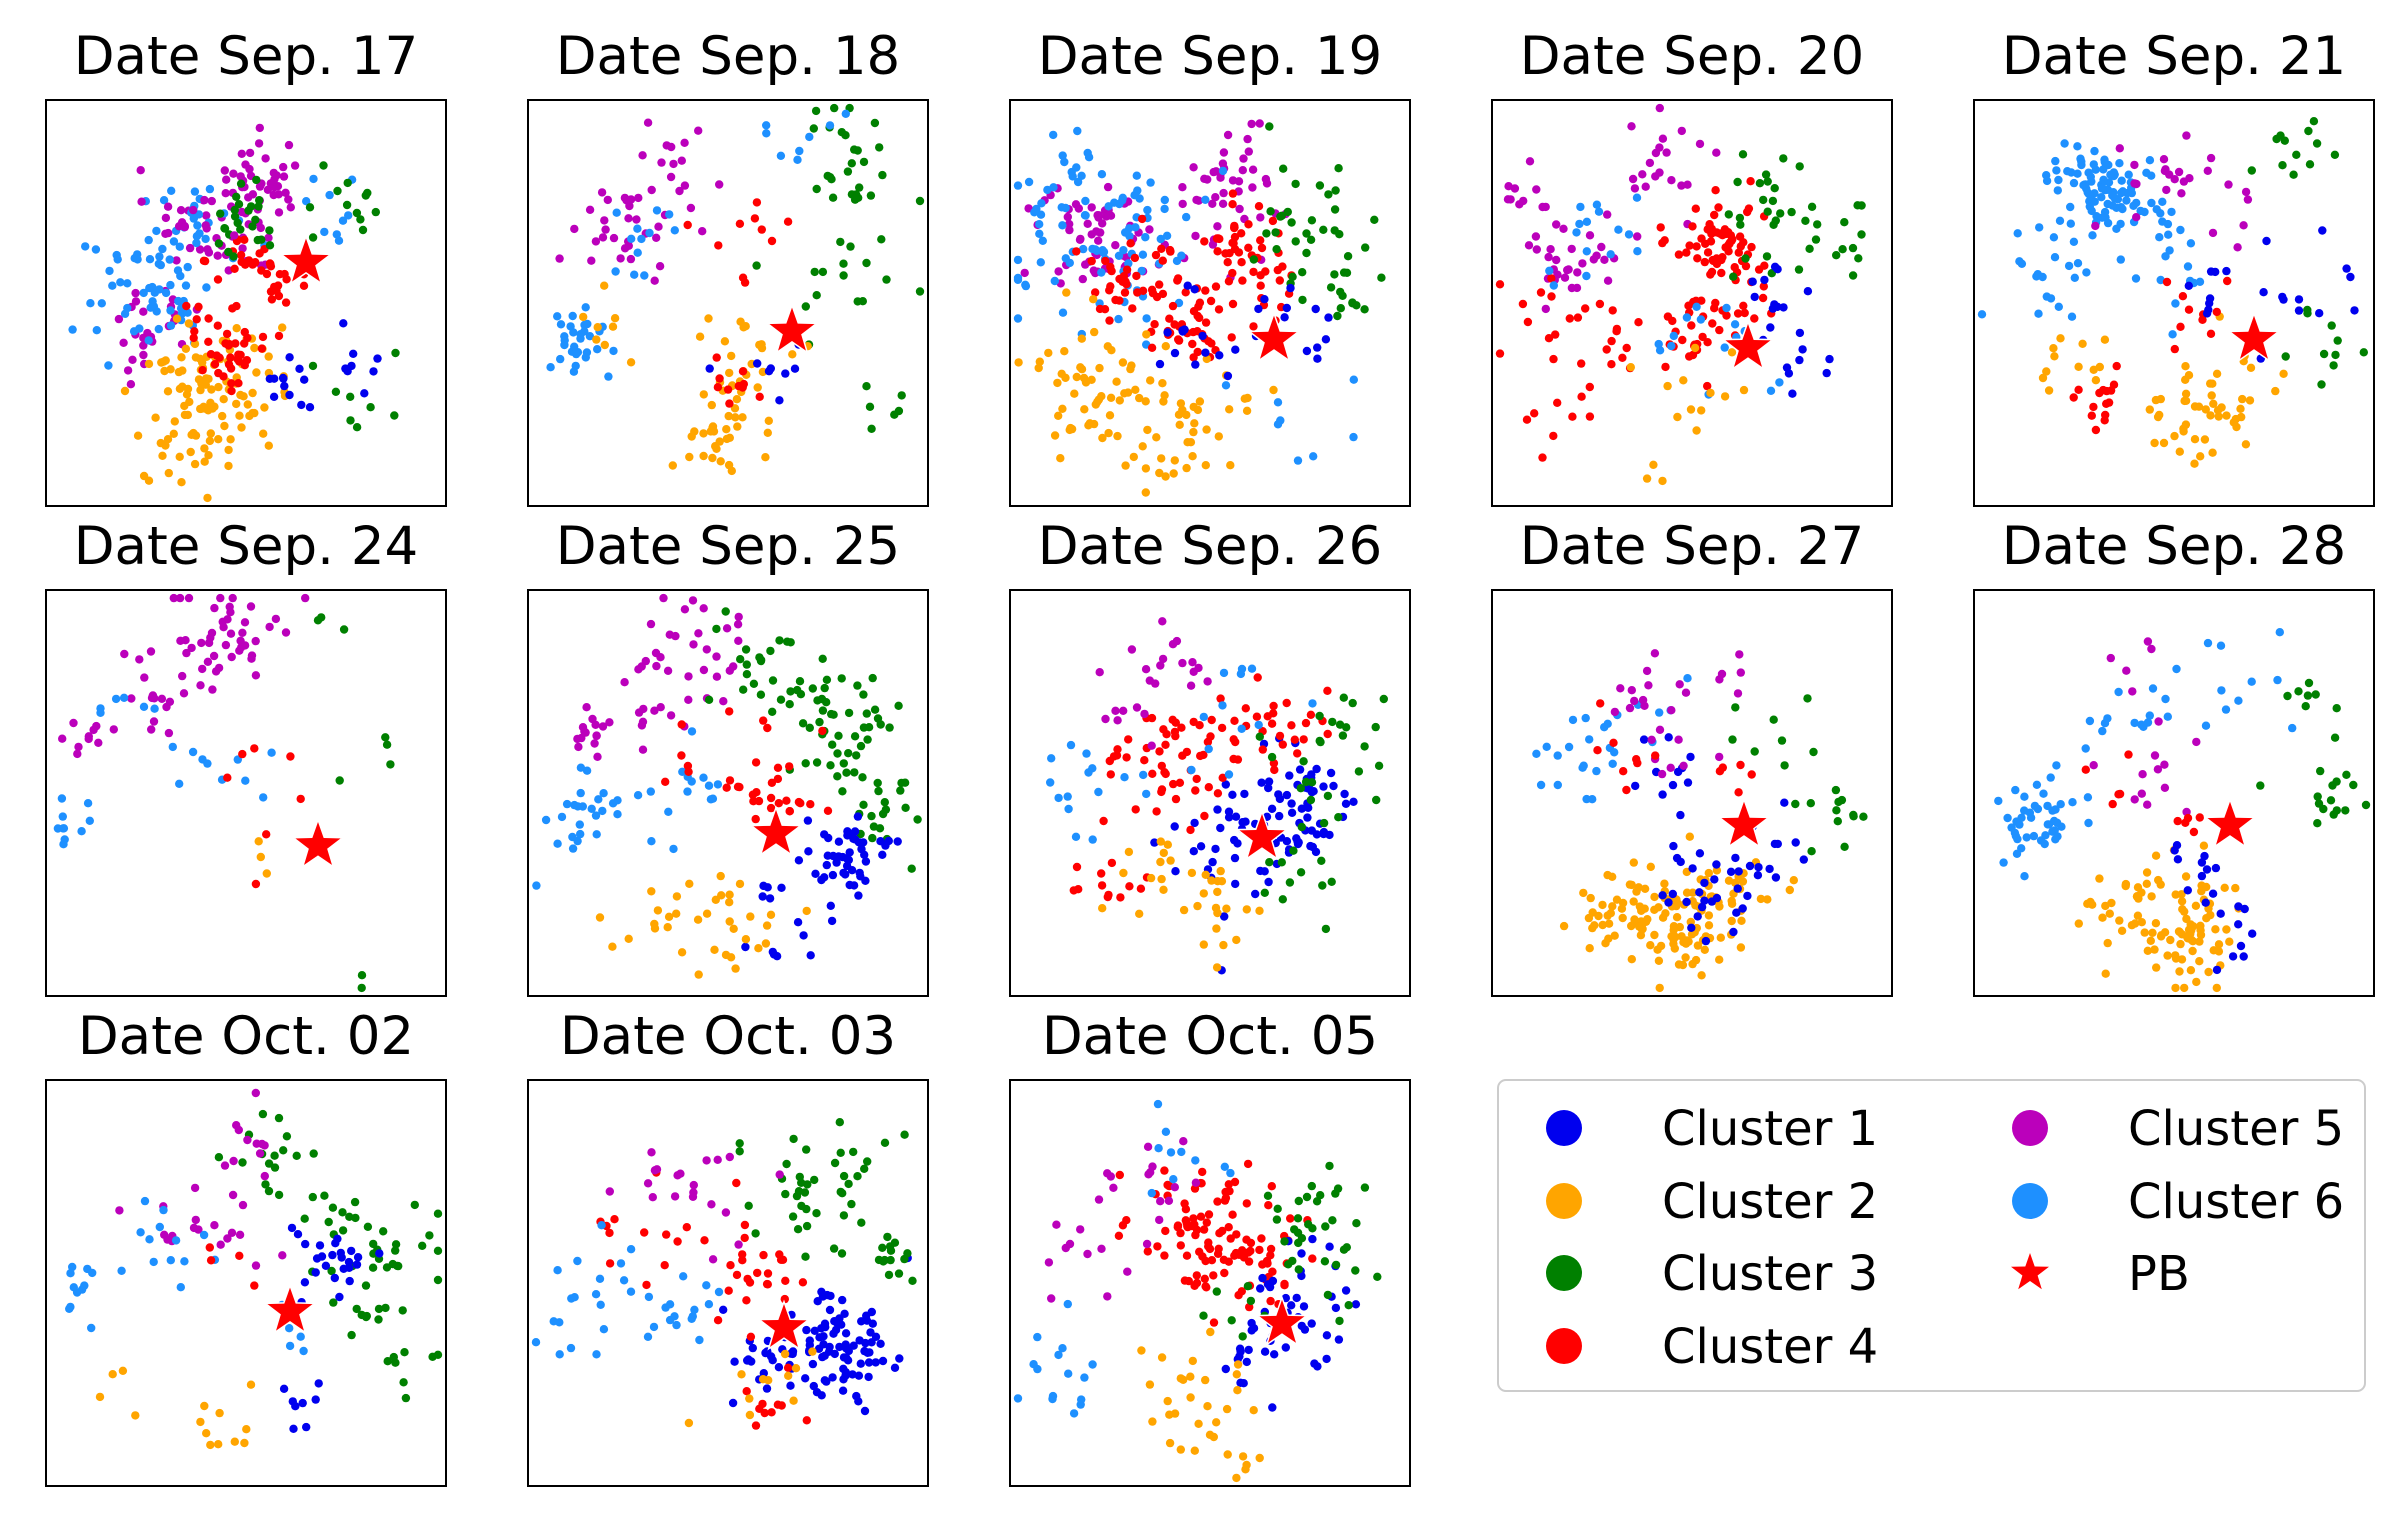  What do you see at coordinates (1199, 308) in the screenshot?
I see `points-group` at bounding box center [1199, 308].